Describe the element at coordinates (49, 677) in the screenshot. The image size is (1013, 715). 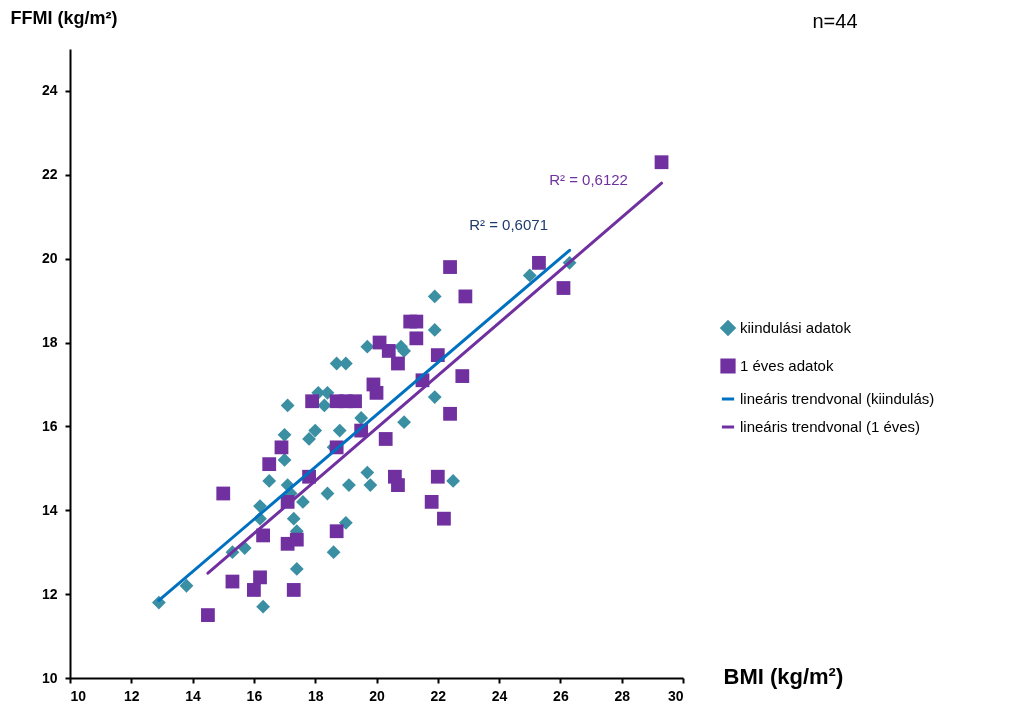
I see `y-tick-label: 10` at that location.